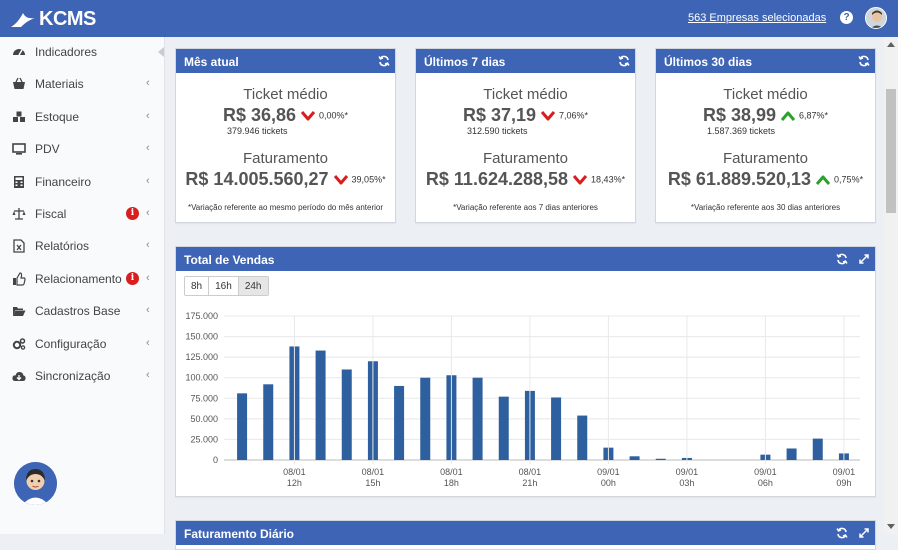  What do you see at coordinates (224, 286) in the screenshot?
I see `range-16h-button: 16h` at bounding box center [224, 286].